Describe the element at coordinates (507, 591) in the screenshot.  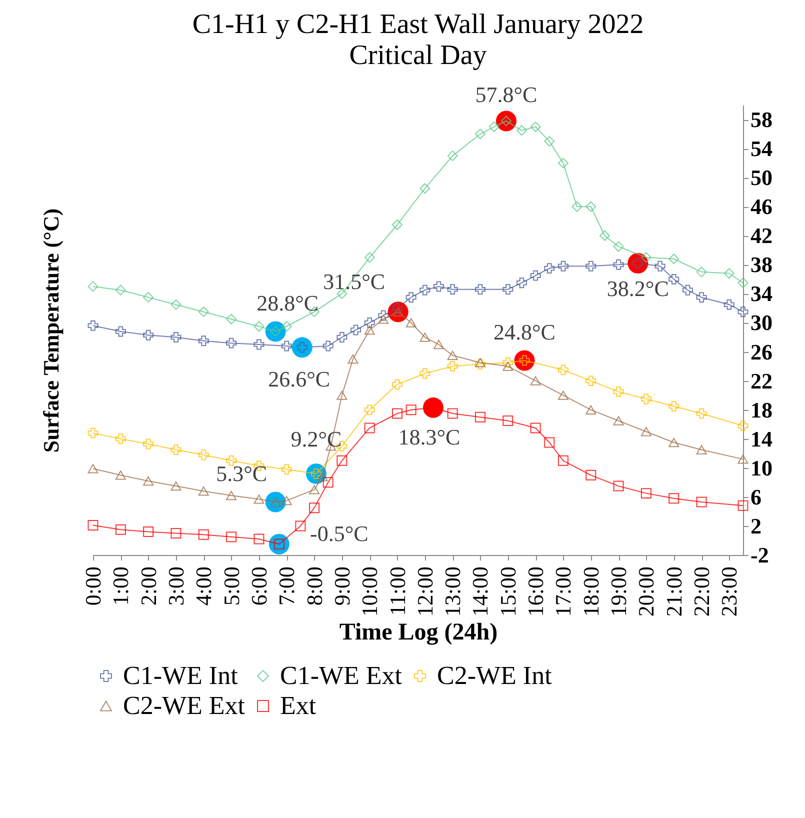
I see `x-tick-label: 15:00` at that location.